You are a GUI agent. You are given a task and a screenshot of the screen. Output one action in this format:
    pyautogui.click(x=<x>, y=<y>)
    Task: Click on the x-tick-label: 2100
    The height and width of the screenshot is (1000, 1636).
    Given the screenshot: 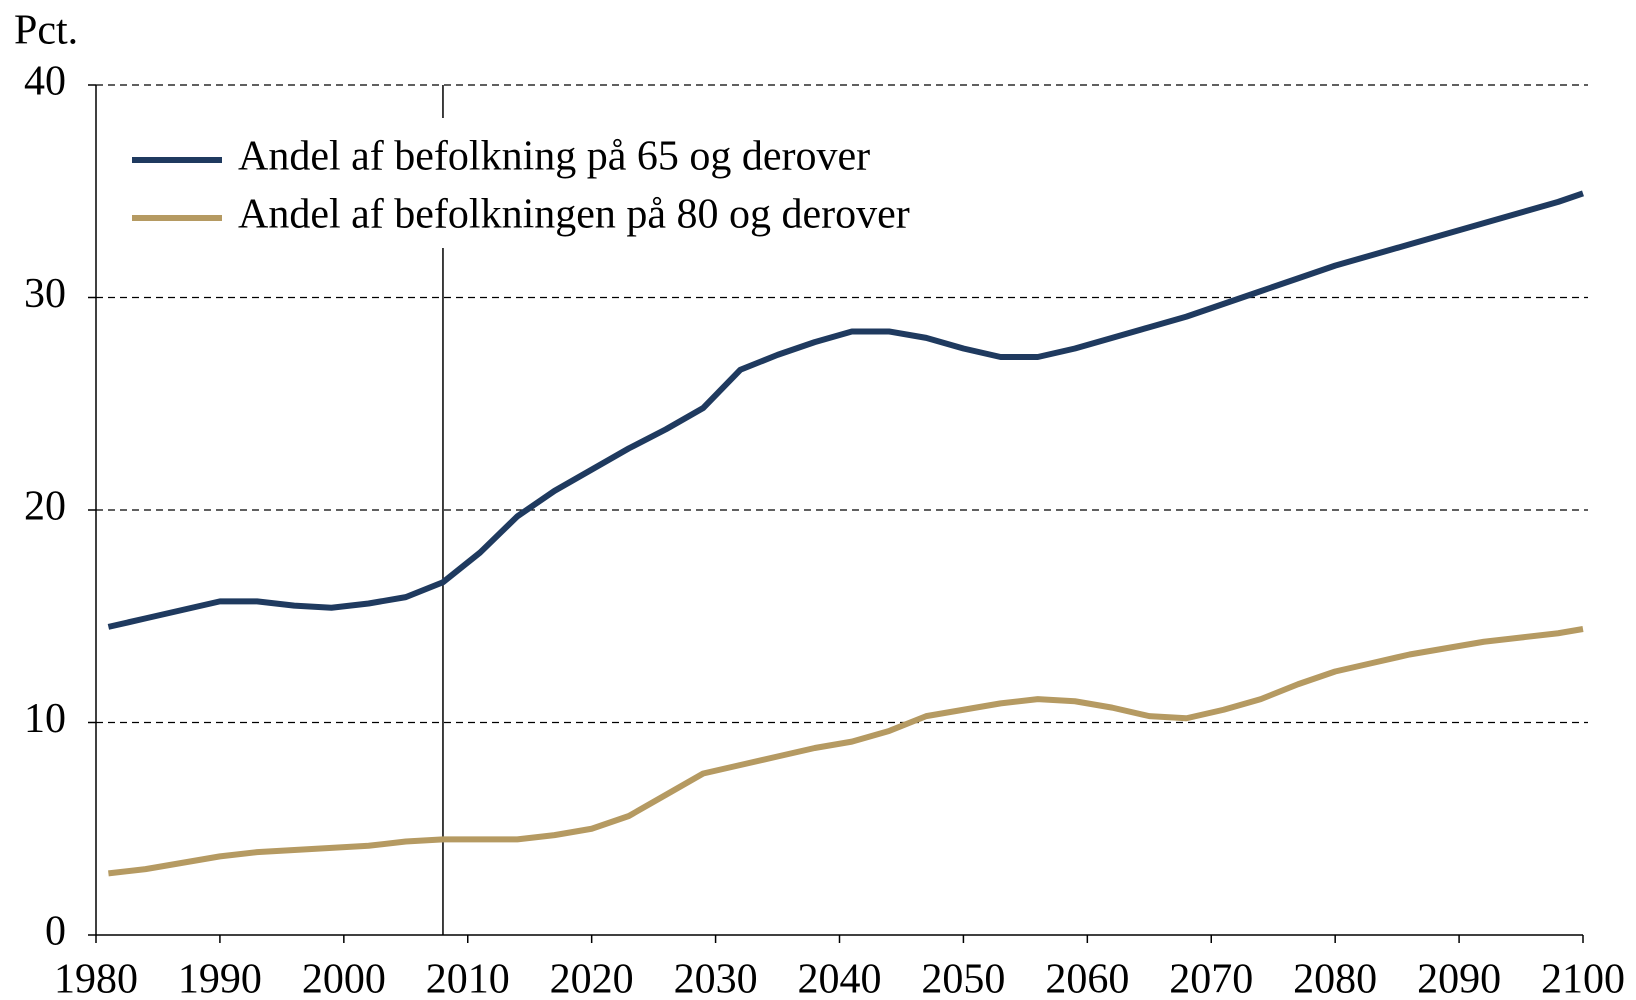 What is the action you would take?
    pyautogui.click(x=1583, y=978)
    